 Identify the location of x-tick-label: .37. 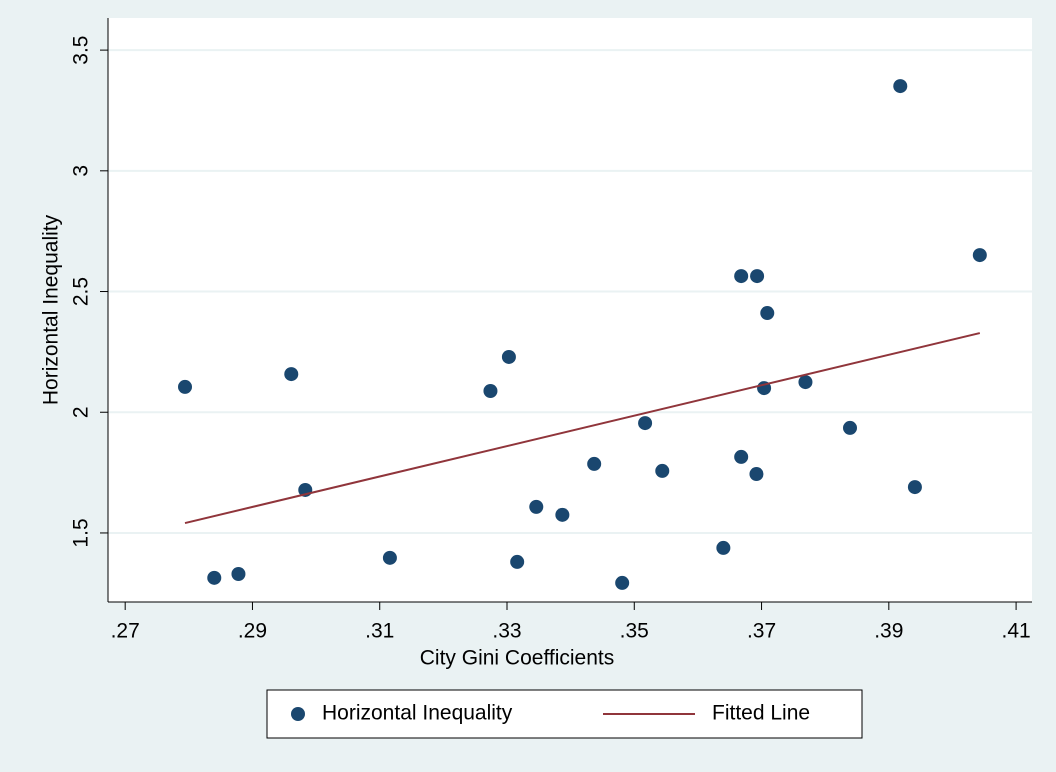
(761, 631).